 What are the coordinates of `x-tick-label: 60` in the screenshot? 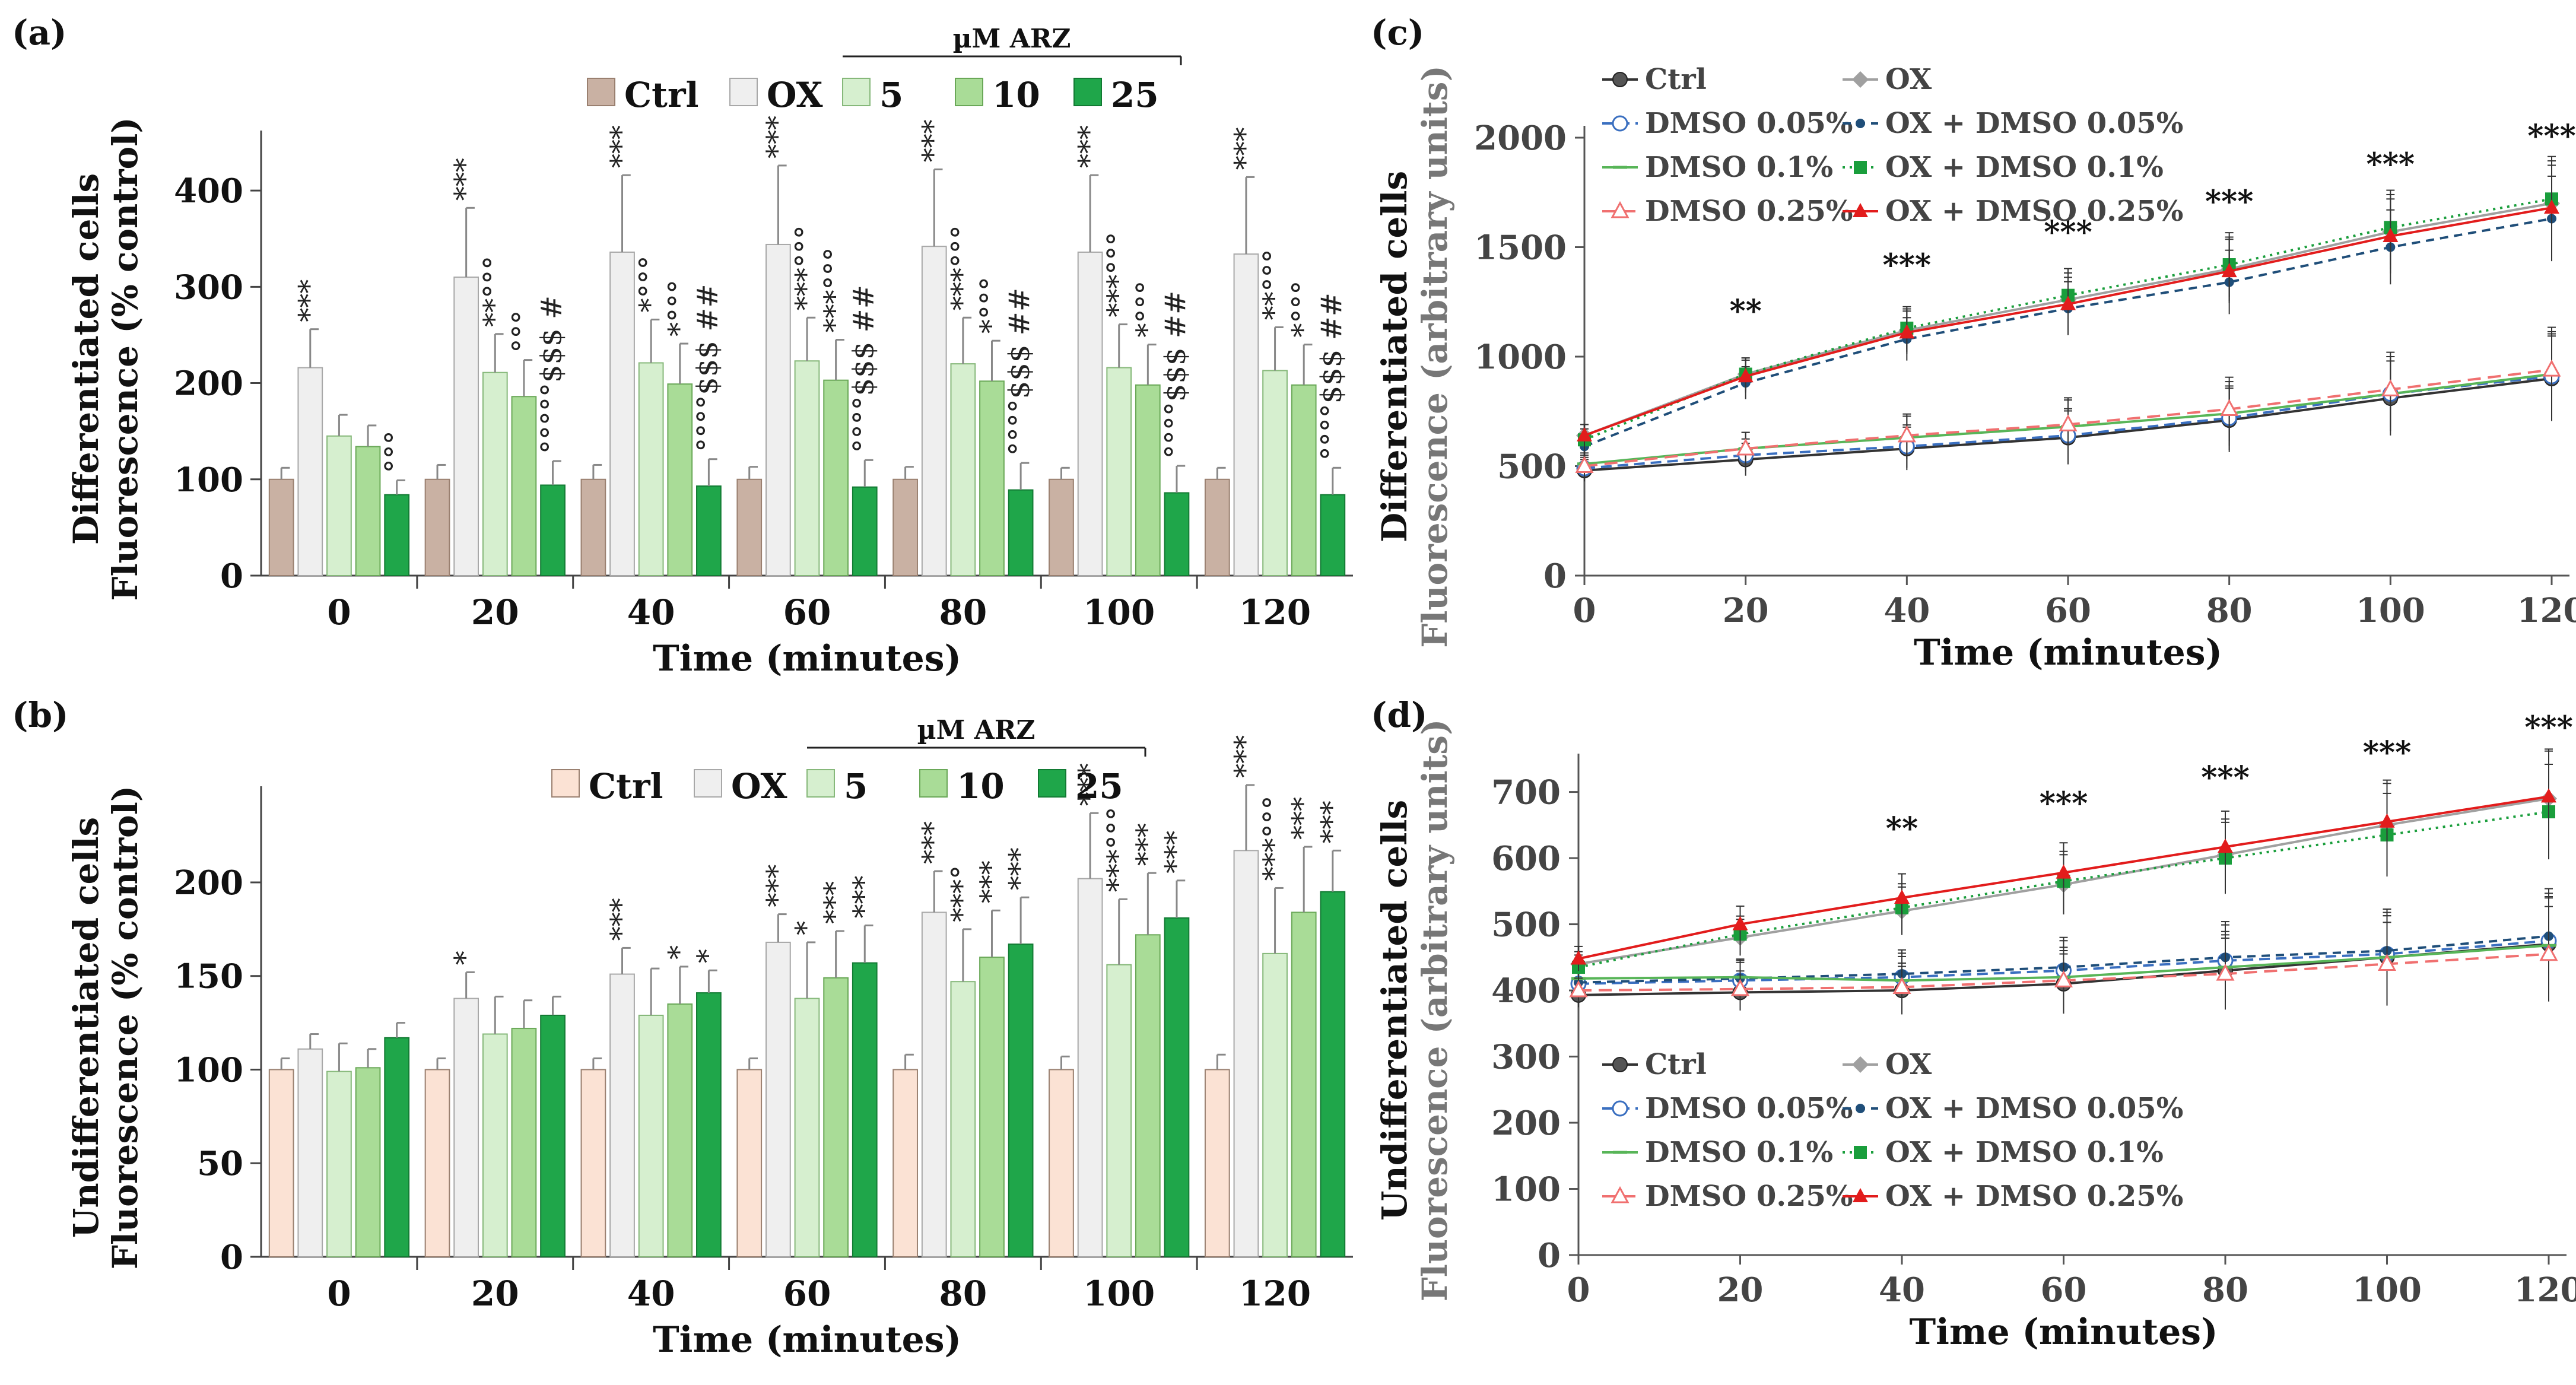 It's located at (807, 1293).